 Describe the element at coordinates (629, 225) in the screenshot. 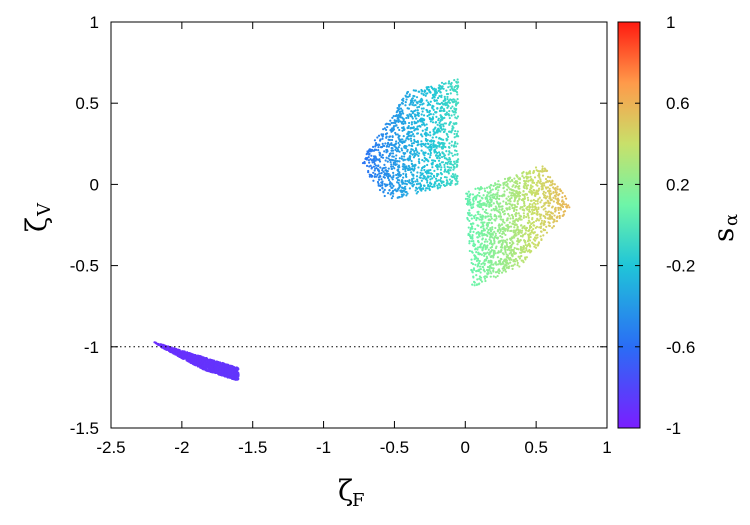

I see `colorbar-gradient` at that location.